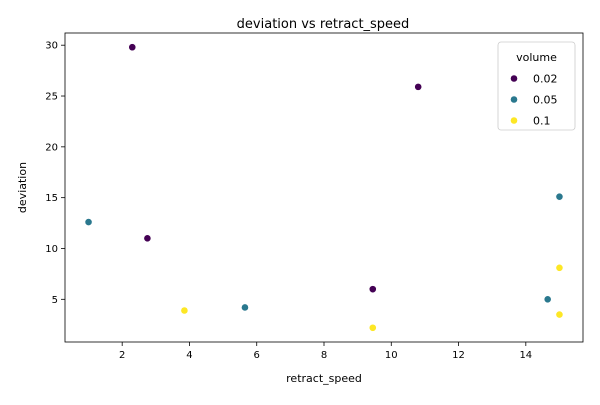 The height and width of the screenshot is (405, 600). I want to click on x-tick-label: 14, so click(525, 355).